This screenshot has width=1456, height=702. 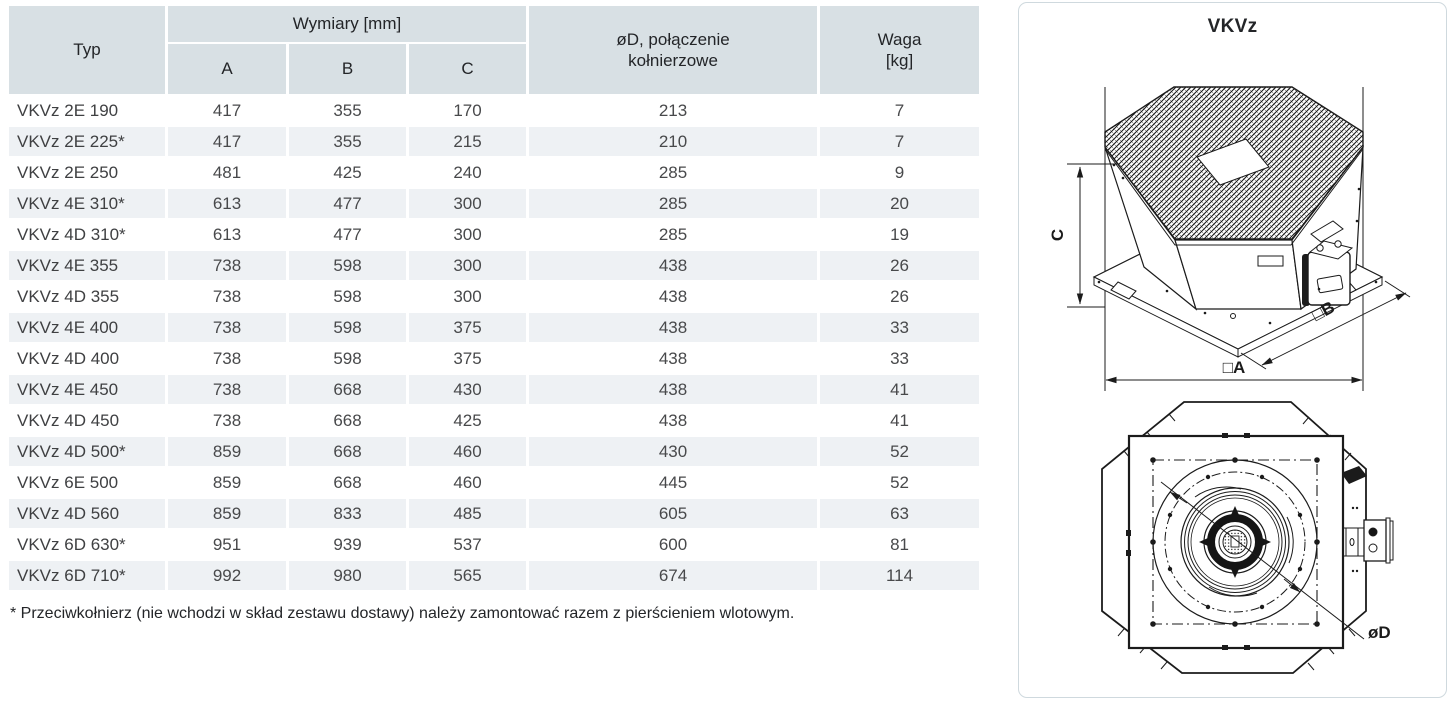 I want to click on cell-od: 674, so click(x=673, y=575).